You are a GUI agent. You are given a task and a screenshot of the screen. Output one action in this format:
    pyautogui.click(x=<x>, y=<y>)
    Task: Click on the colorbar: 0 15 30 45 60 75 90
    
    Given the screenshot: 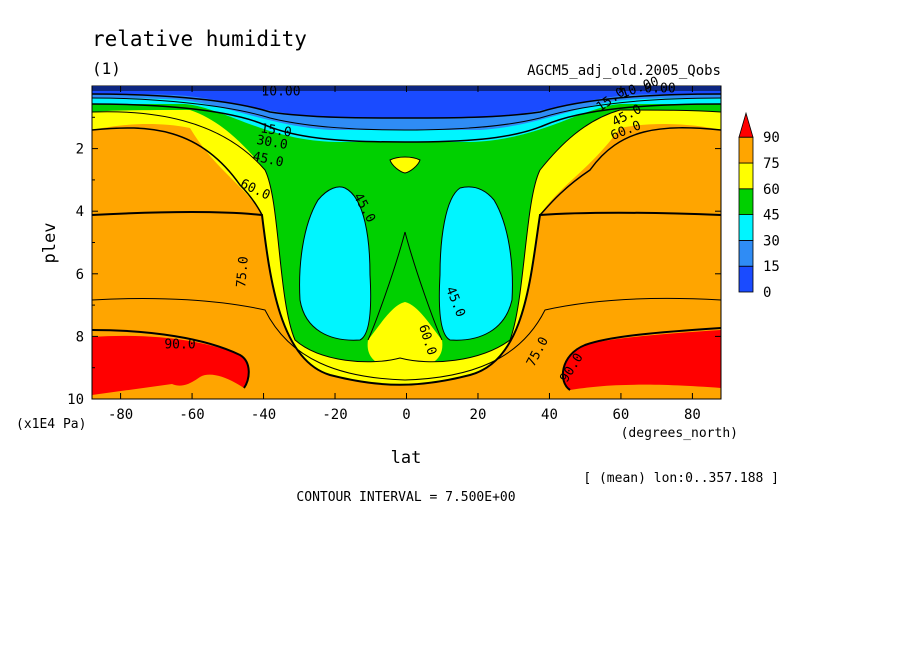 What is the action you would take?
    pyautogui.click(x=759, y=206)
    